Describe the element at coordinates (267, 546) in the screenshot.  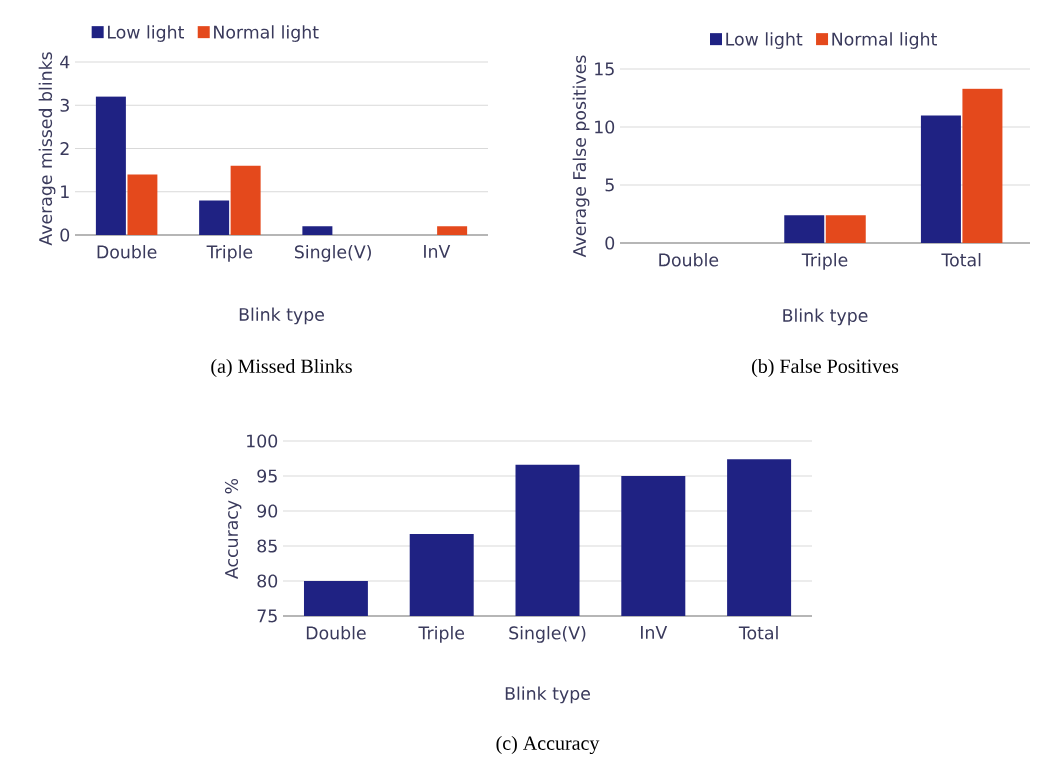
I see `y-tick-label: 85` at that location.